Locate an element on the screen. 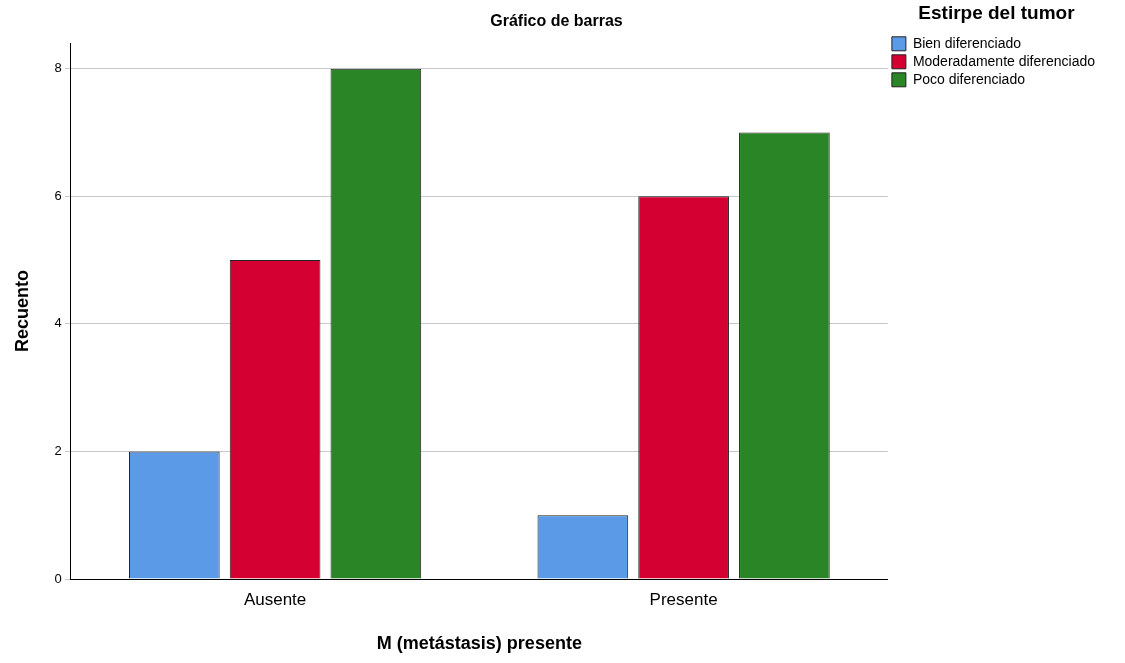 This screenshot has width=1125, height=663. x-tick-label: Presente is located at coordinates (683, 599).